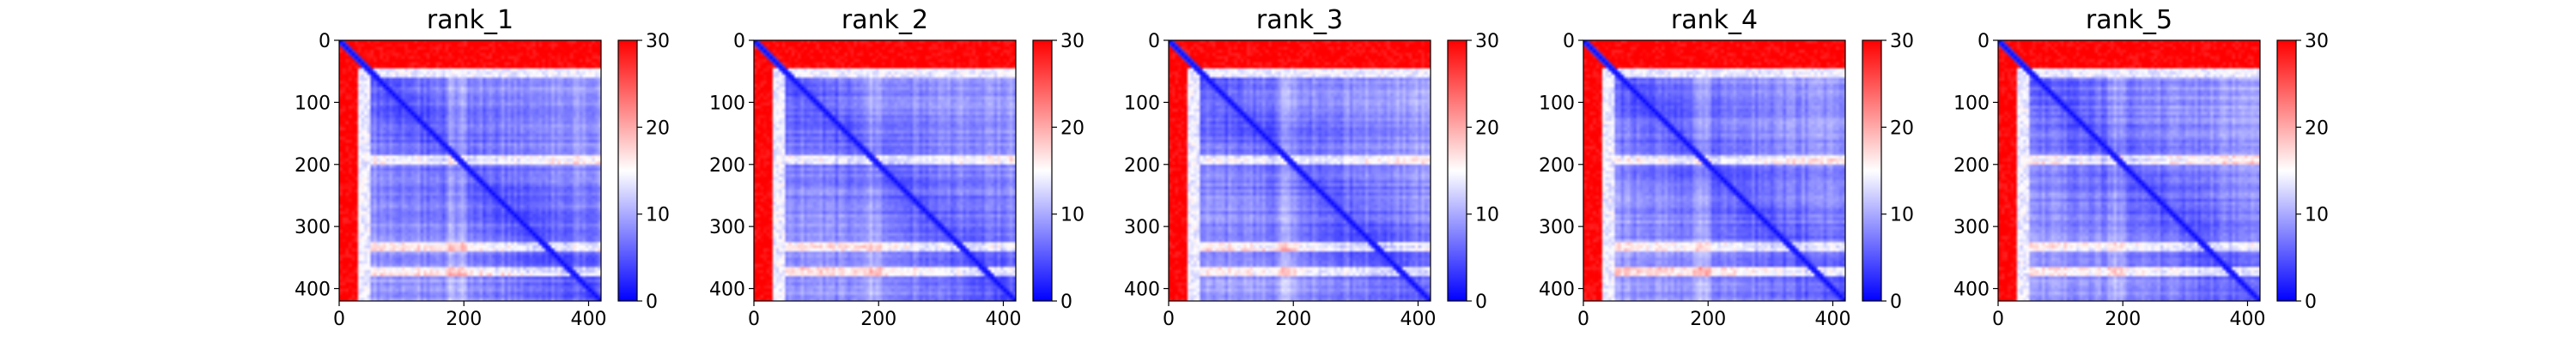 Image resolution: width=2576 pixels, height=343 pixels. I want to click on chart-title: rank_4, so click(1715, 20).